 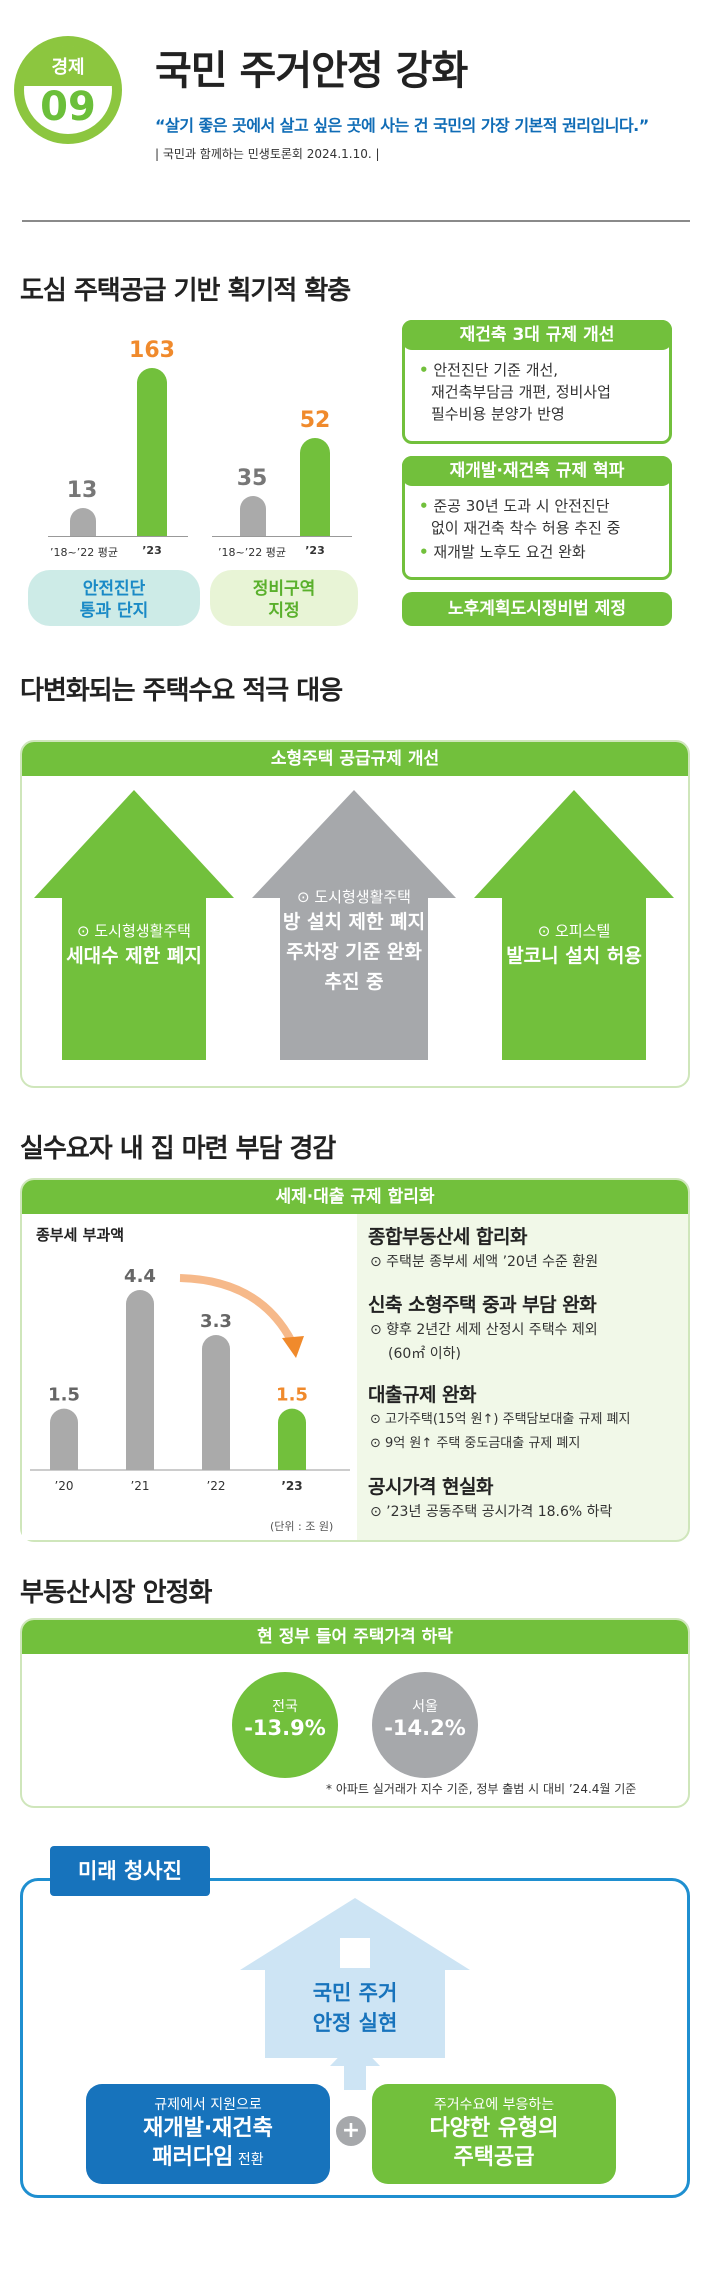 What do you see at coordinates (356, 221) in the screenshot?
I see `divider` at bounding box center [356, 221].